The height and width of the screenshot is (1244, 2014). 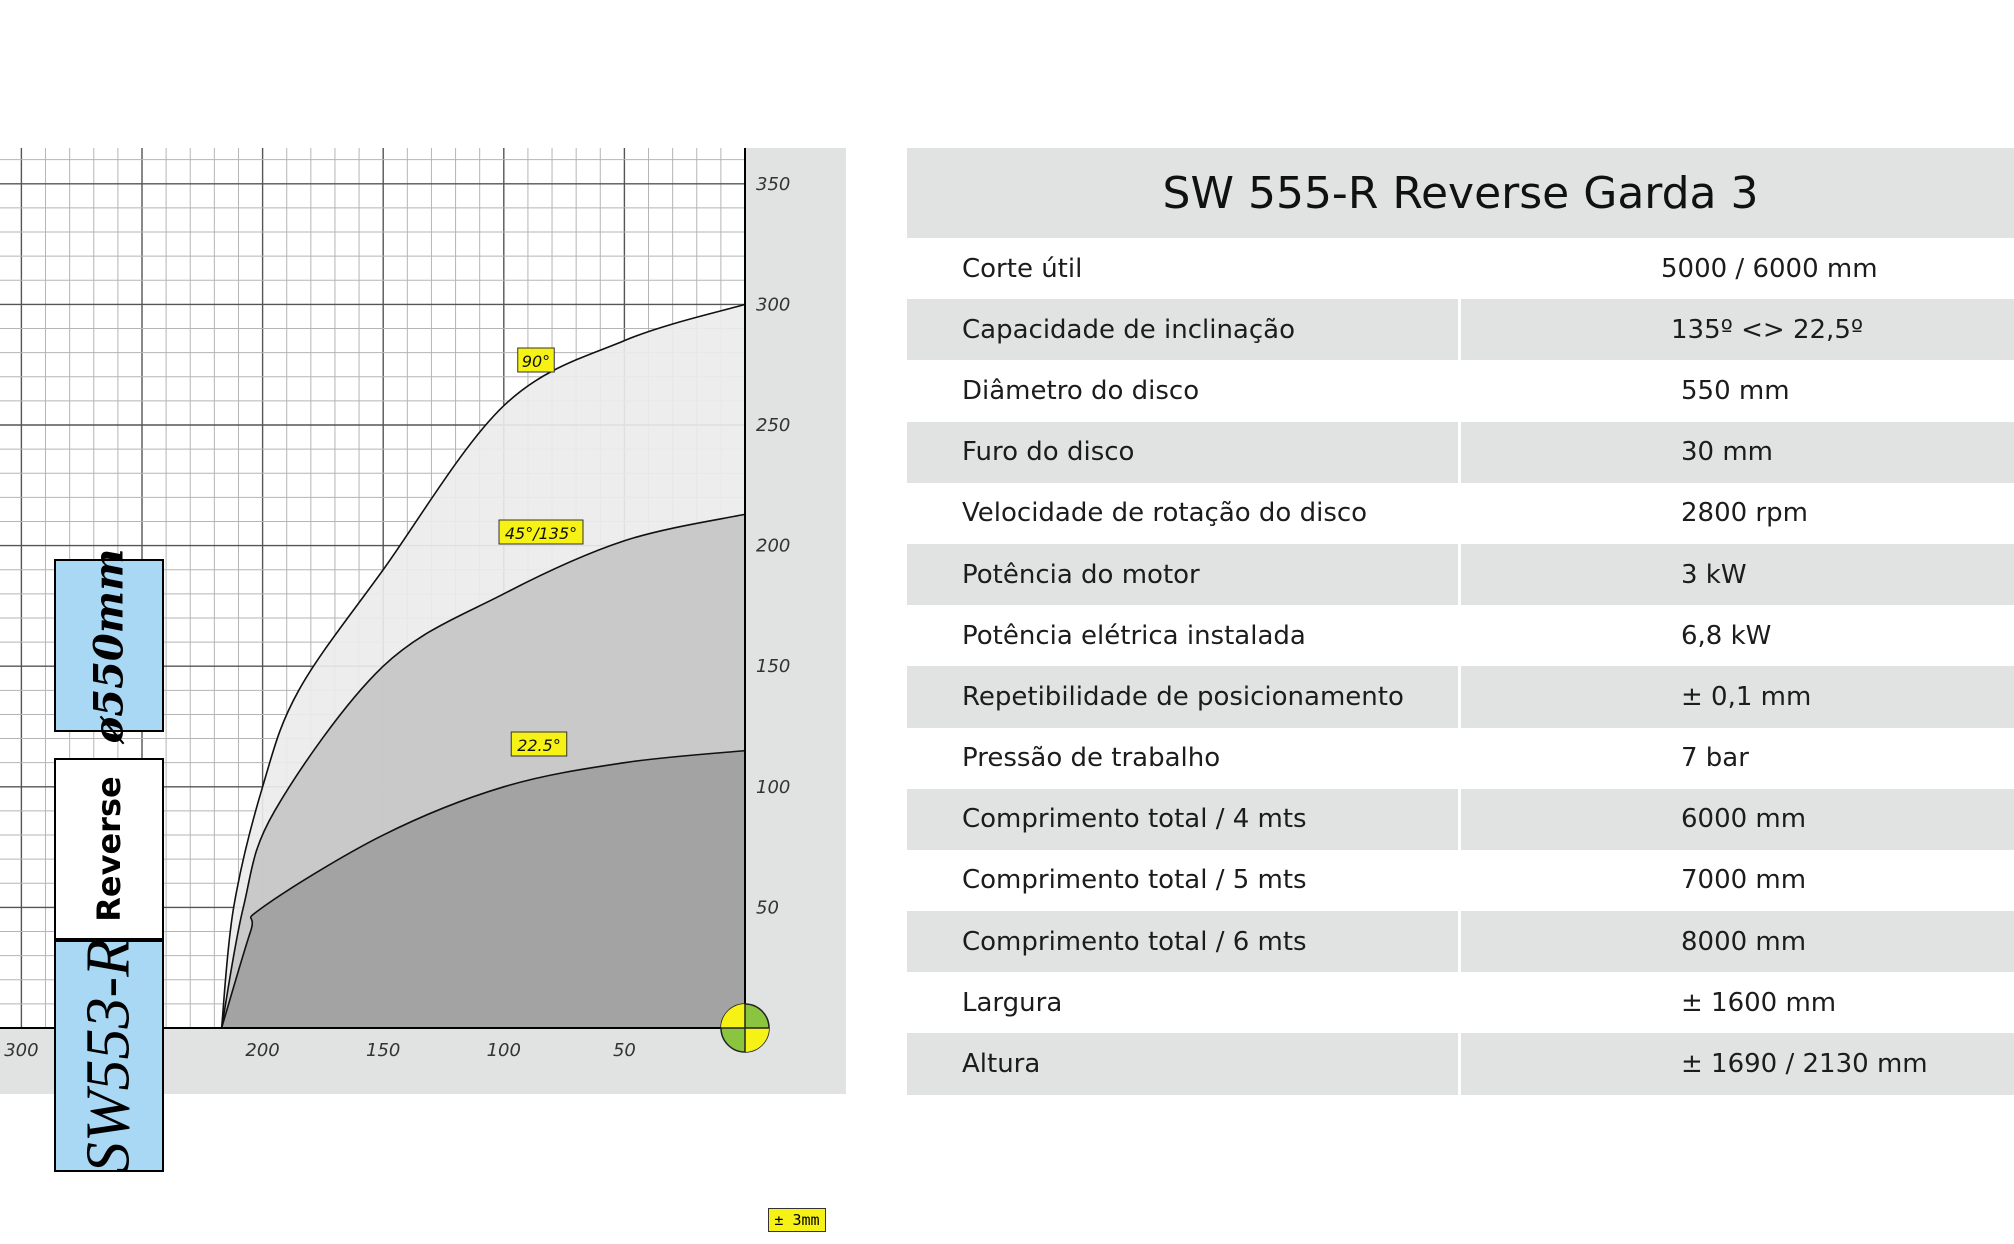 What do you see at coordinates (21, 1050) in the screenshot?
I see `x-tick-label: 300` at bounding box center [21, 1050].